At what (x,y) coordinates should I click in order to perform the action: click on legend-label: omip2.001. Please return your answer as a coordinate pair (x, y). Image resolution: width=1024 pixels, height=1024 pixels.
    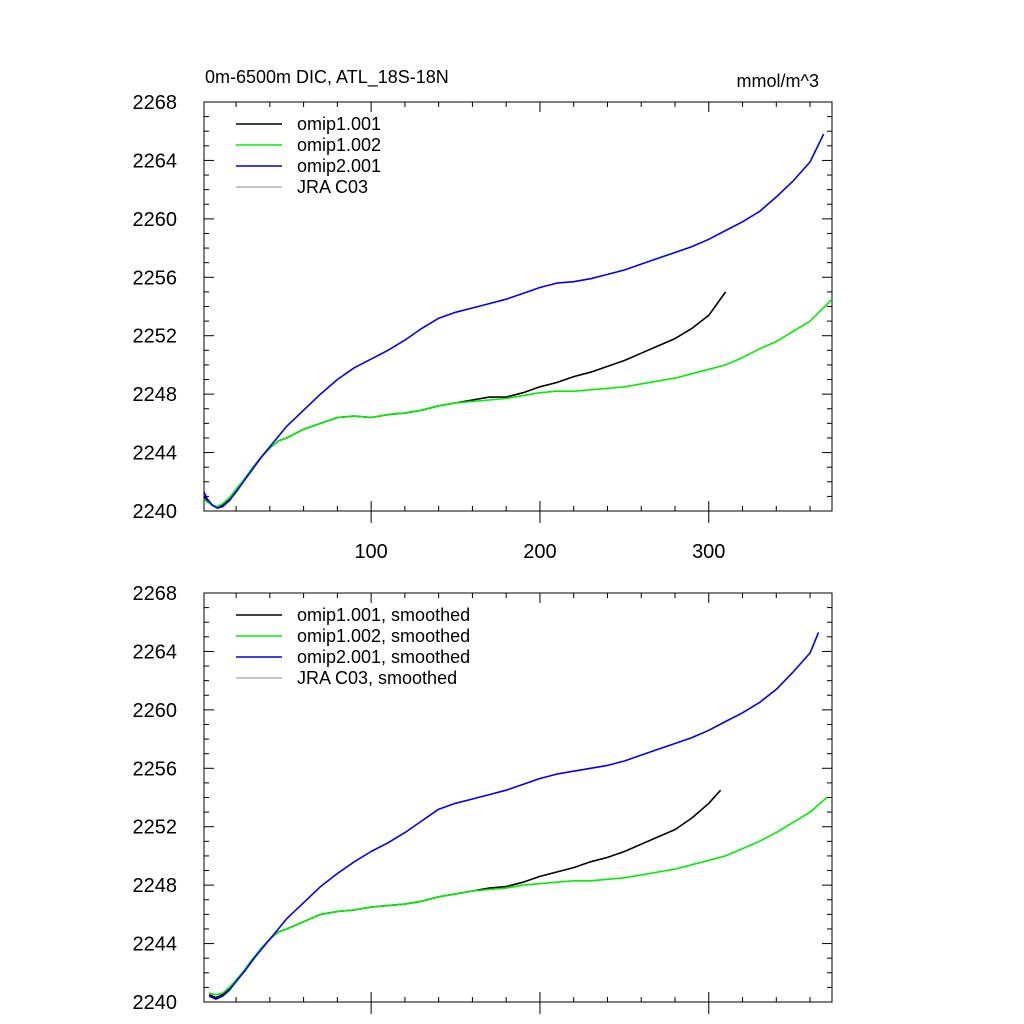
    Looking at the image, I should click on (339, 166).